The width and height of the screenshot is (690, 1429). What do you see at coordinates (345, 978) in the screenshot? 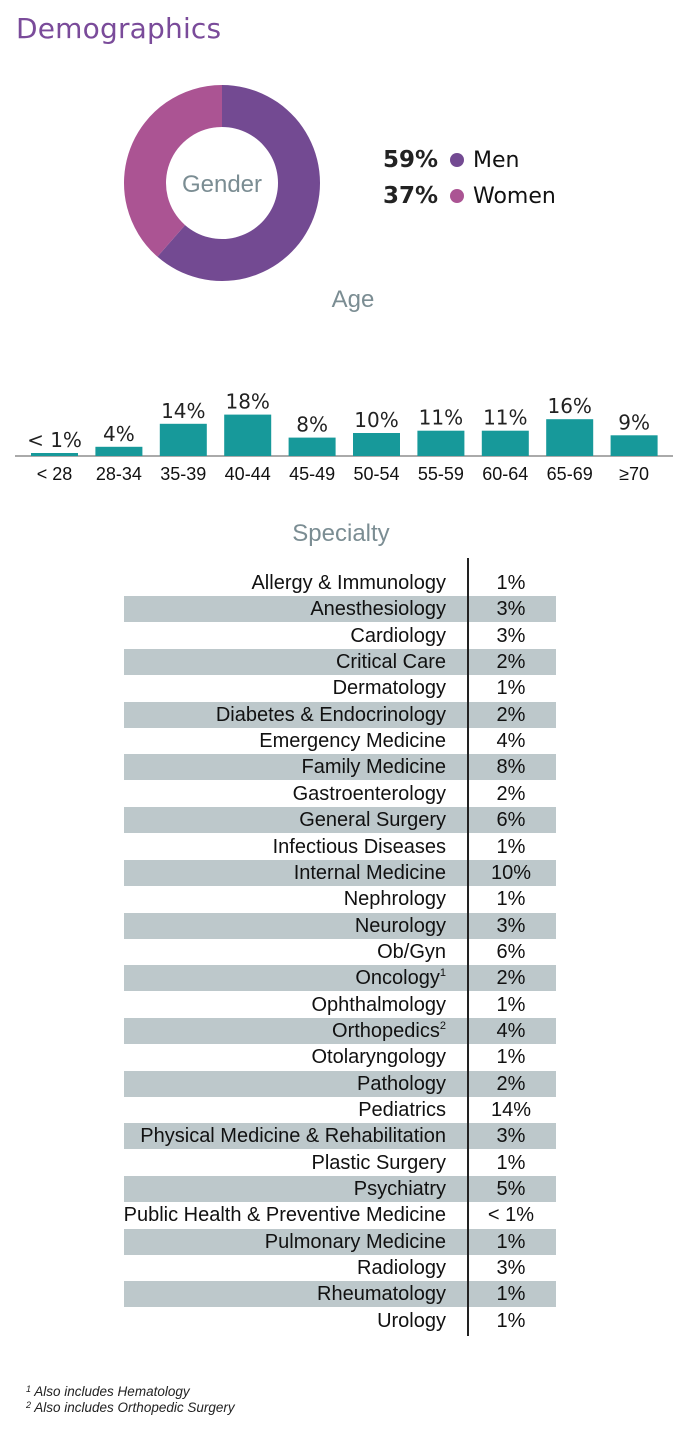
I see `table-row: Oncology1 2%` at bounding box center [345, 978].